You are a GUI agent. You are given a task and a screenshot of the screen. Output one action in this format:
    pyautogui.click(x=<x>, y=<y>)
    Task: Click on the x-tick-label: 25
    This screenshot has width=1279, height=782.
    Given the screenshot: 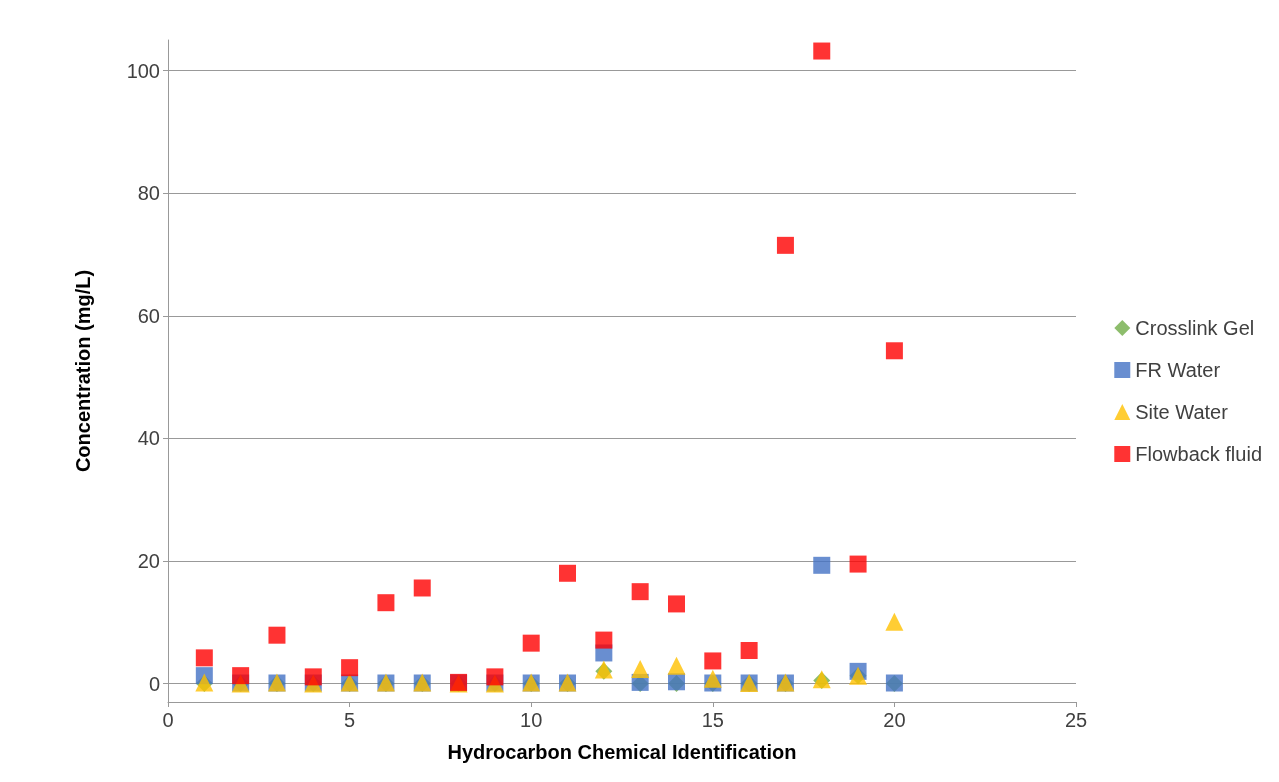 What is the action you would take?
    pyautogui.click(x=1076, y=720)
    